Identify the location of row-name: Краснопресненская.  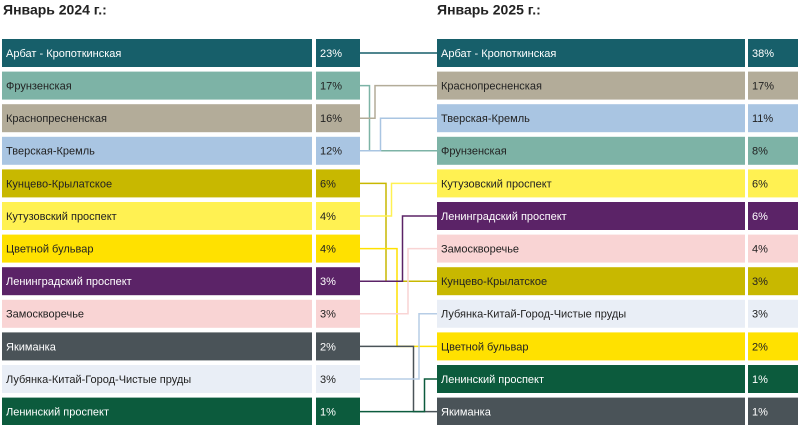
(491, 87).